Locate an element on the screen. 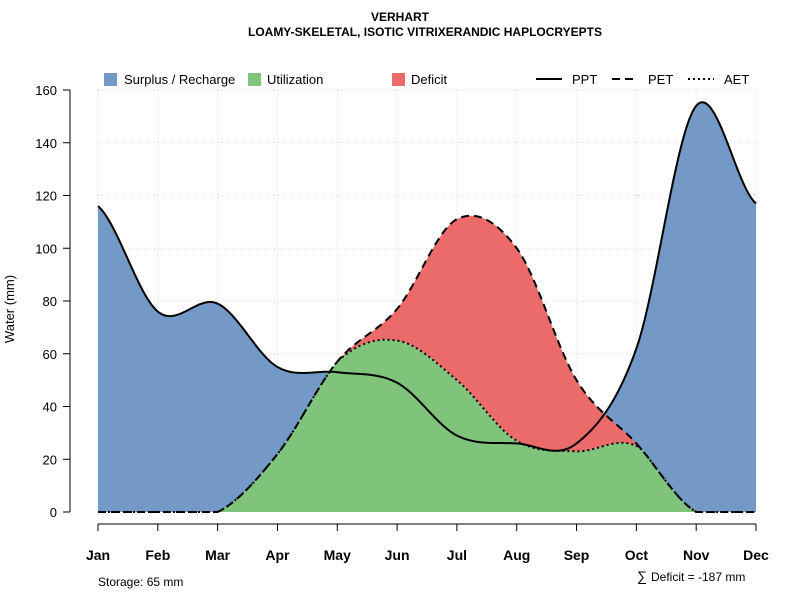 The height and width of the screenshot is (600, 800). y-tick-label: 40 is located at coordinates (50, 407).